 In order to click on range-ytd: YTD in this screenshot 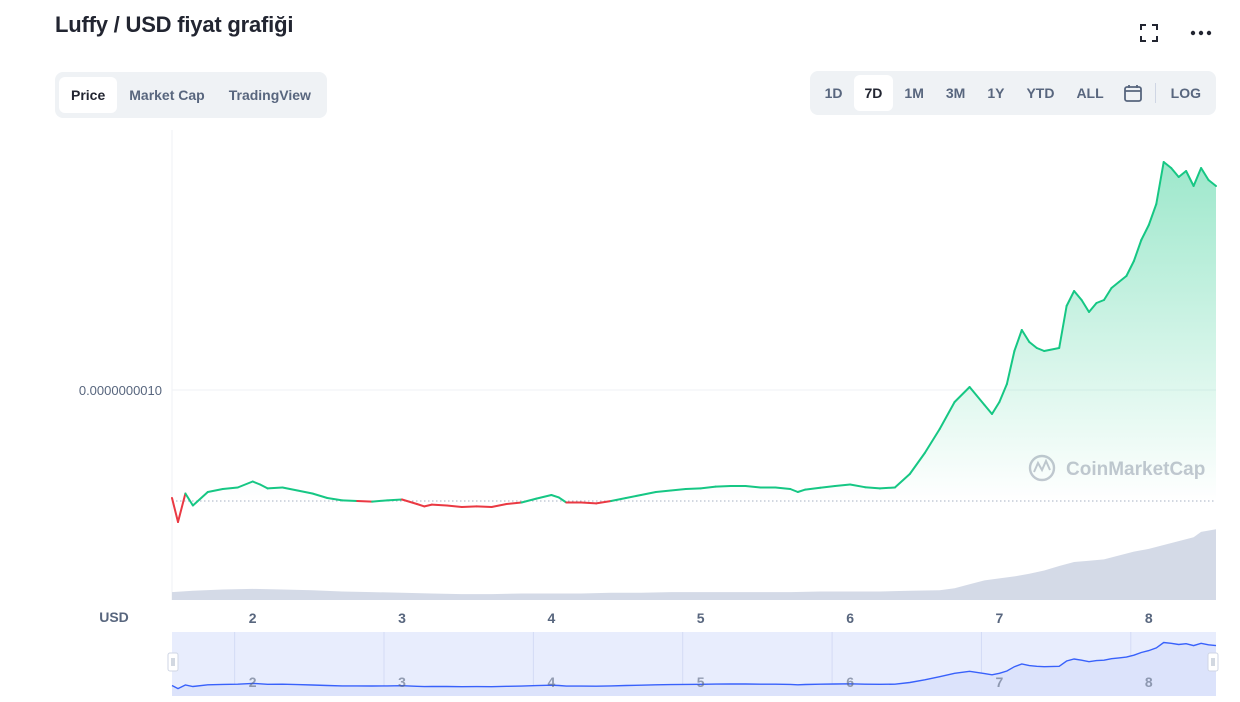, I will do `click(1040, 93)`.